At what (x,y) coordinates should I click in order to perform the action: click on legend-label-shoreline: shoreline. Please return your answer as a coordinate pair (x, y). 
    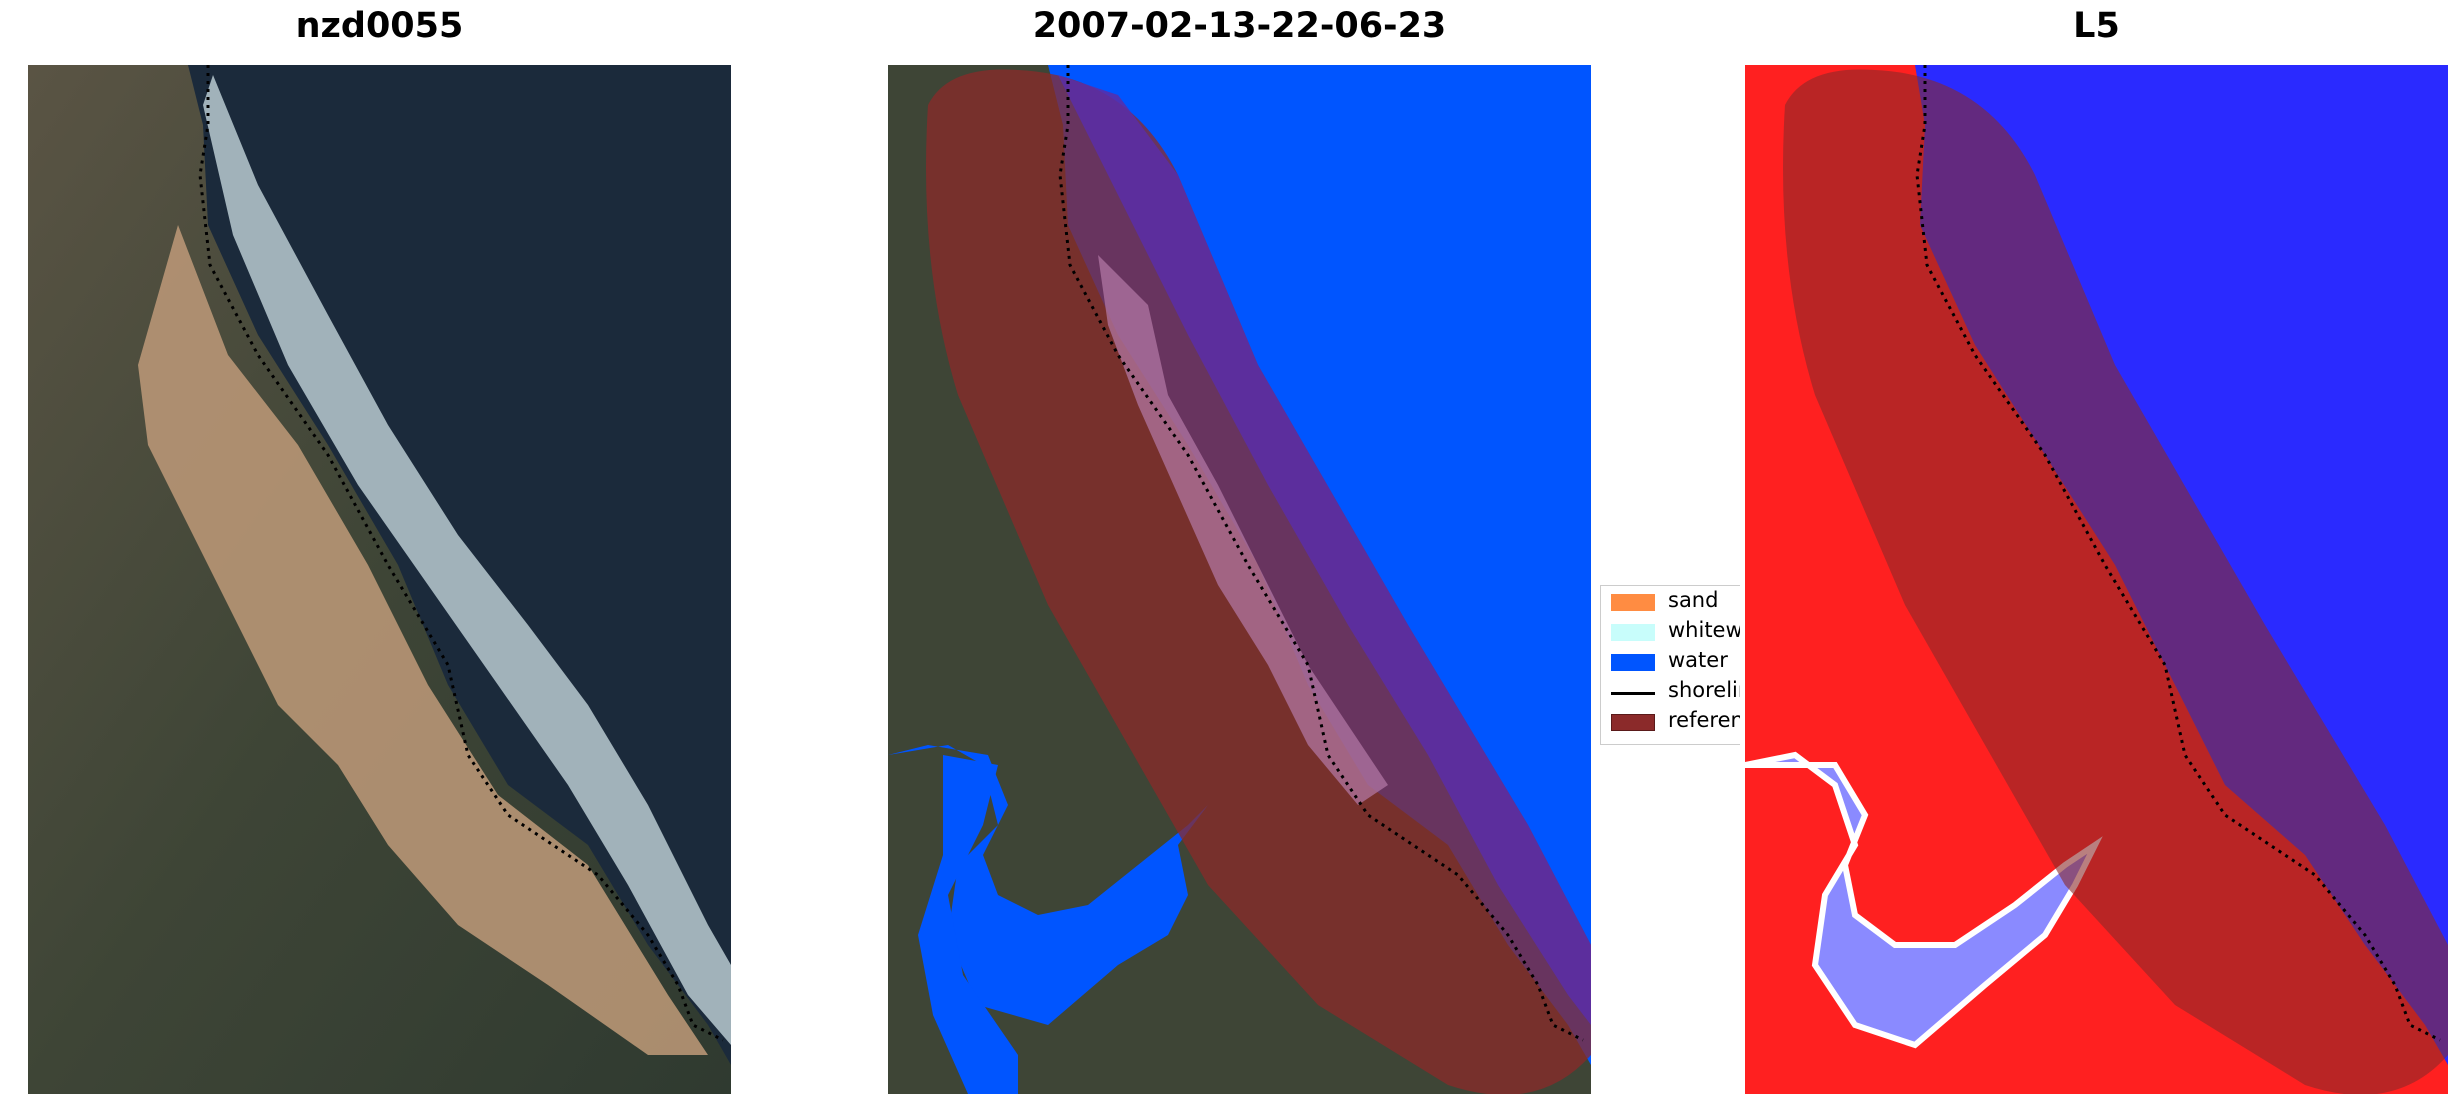
    Looking at the image, I should click on (1704, 690).